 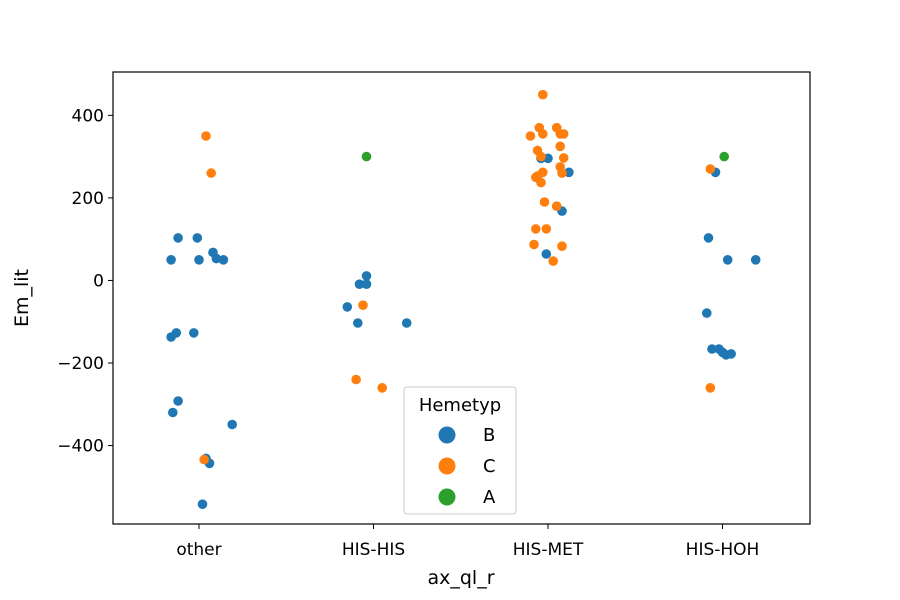 What do you see at coordinates (548, 550) in the screenshot?
I see `x-tick-label: HIS-MET` at bounding box center [548, 550].